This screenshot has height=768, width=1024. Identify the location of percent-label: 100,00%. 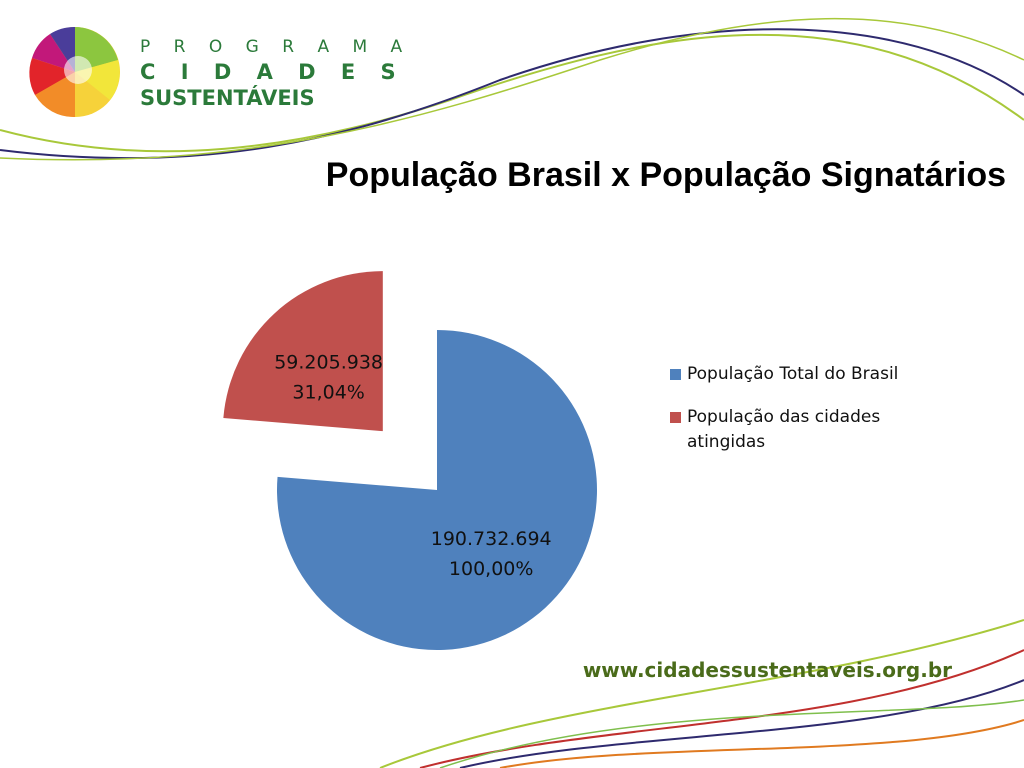
(491, 569).